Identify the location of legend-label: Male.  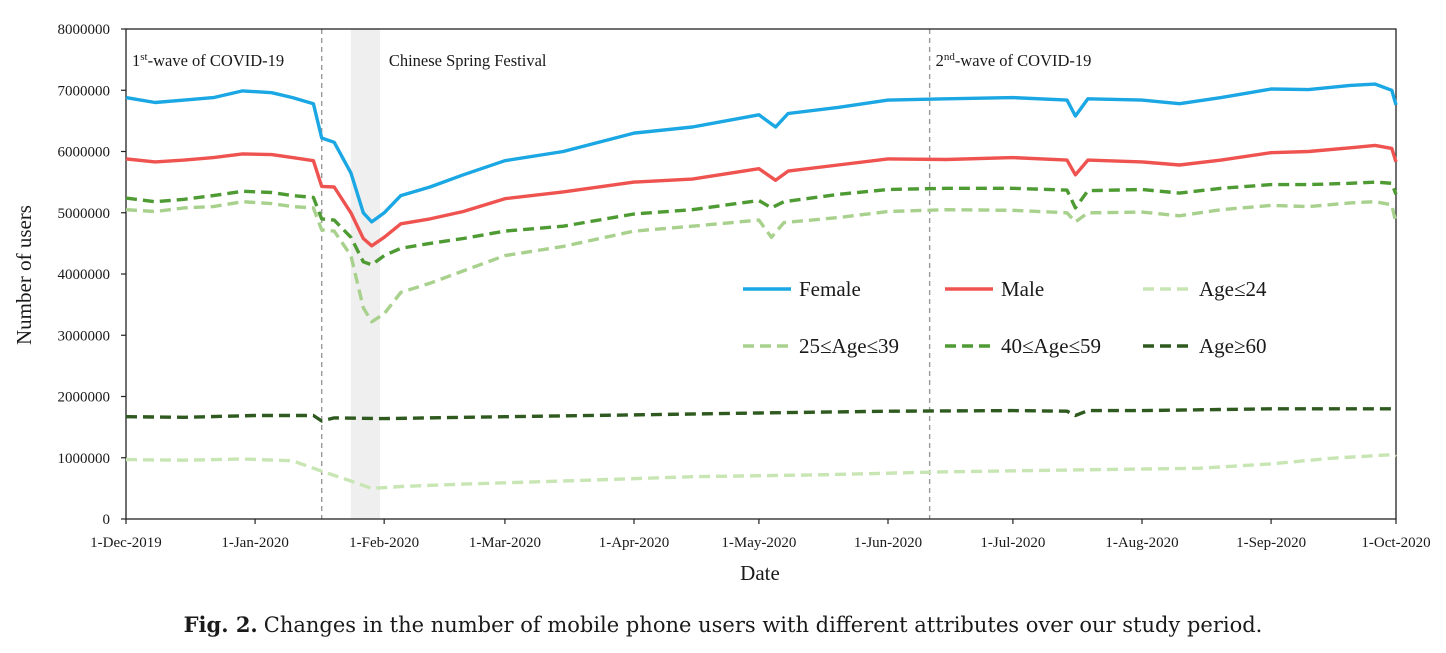
(1022, 289).